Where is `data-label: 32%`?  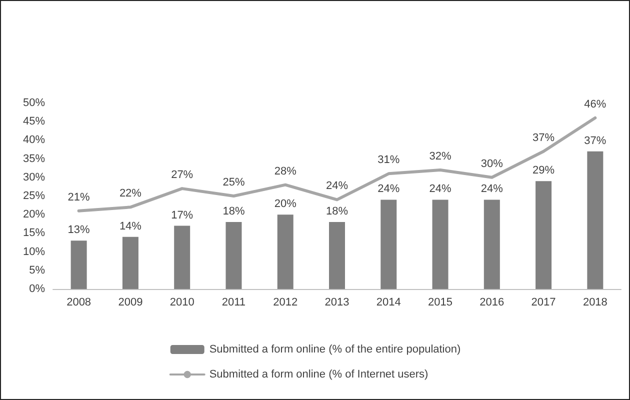 data-label: 32% is located at coordinates (440, 156).